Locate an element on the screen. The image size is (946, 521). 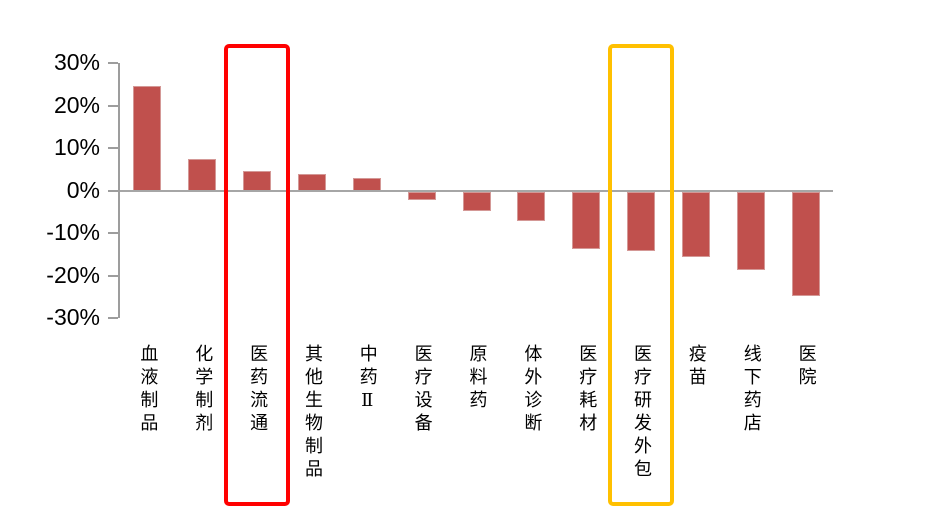
x-axis-label: 中药Ⅱ is located at coordinates (367, 380).